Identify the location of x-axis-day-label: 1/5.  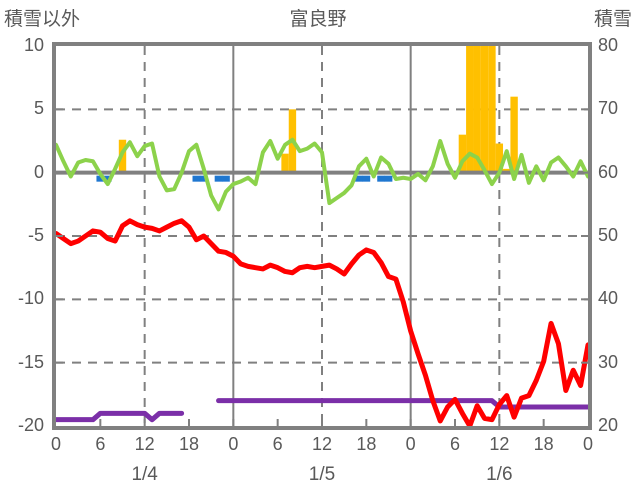
(322, 474).